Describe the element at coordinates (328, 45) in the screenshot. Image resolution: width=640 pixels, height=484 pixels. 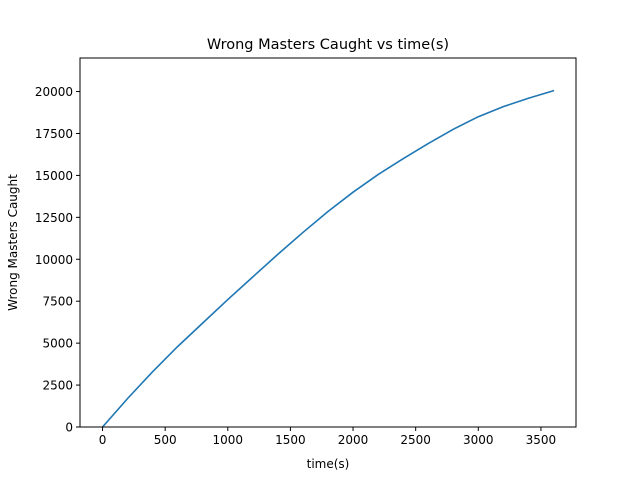
I see `chart-title: Wrong Masters Caught vs time(s)` at that location.